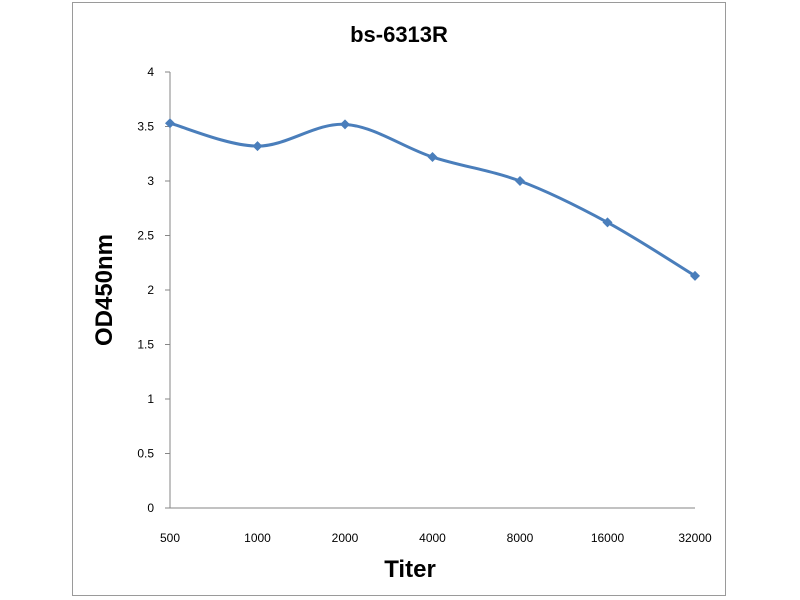  I want to click on y-tick-label: 0, so click(150, 508).